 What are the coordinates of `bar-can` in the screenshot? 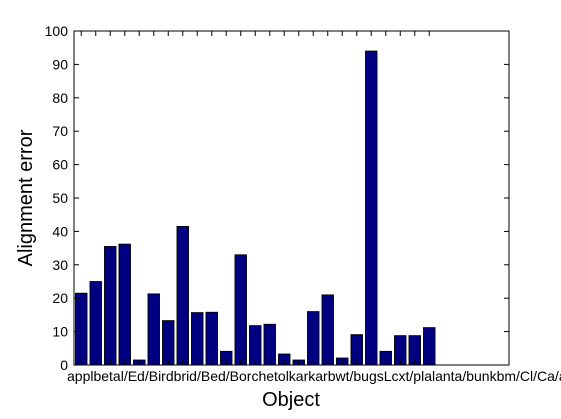 It's located at (182, 295).